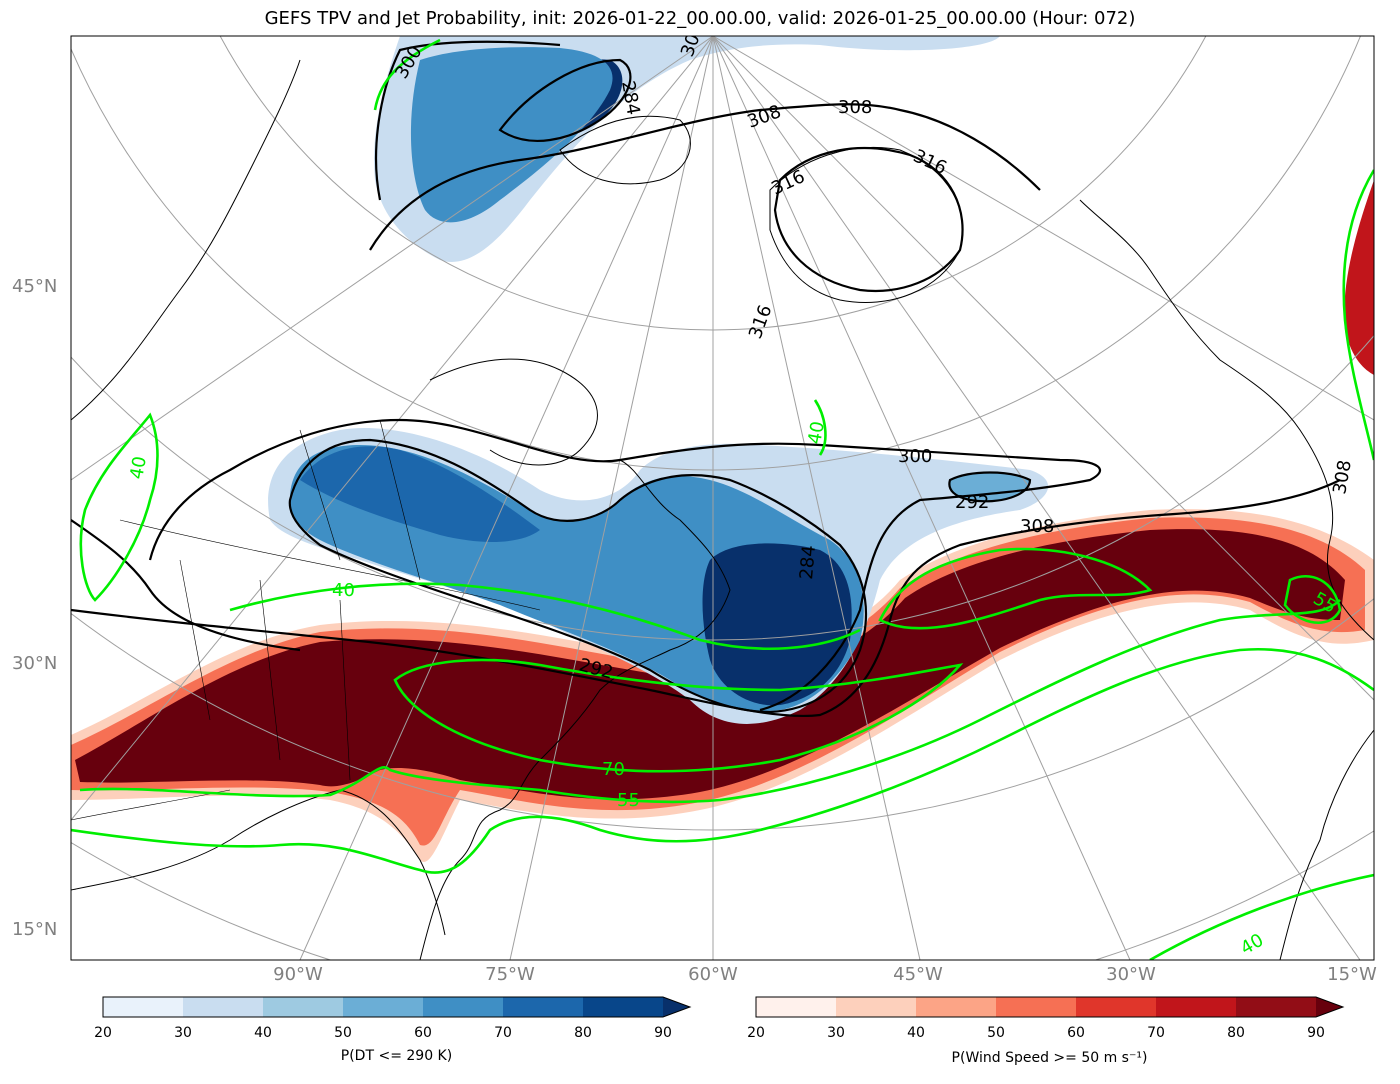 The width and height of the screenshot is (1400, 1084). I want to click on jet-label: 70, so click(613, 769).